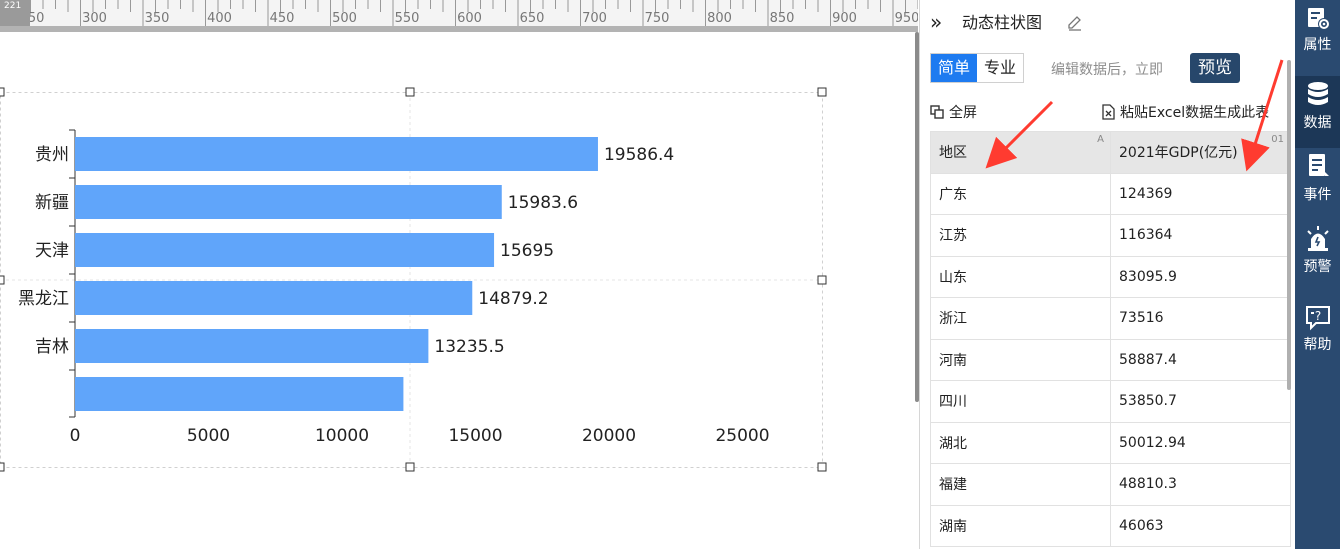 The image size is (1340, 549). Describe the element at coordinates (1317, 45) in the screenshot. I see `rail-item-properties-label: 属性` at that location.